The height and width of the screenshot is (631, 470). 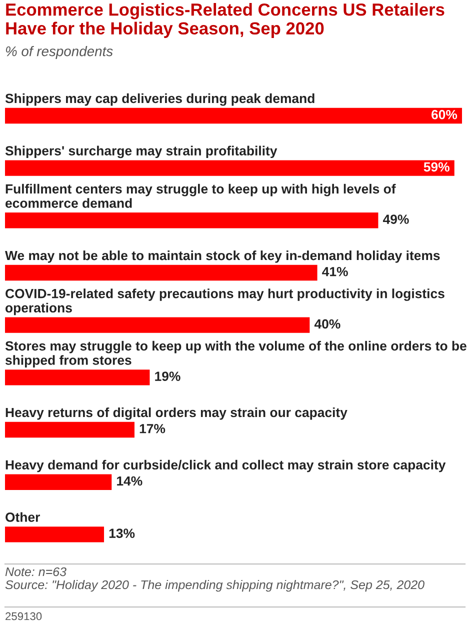 I want to click on chart-subtitle: % of respondents, so click(x=59, y=52).